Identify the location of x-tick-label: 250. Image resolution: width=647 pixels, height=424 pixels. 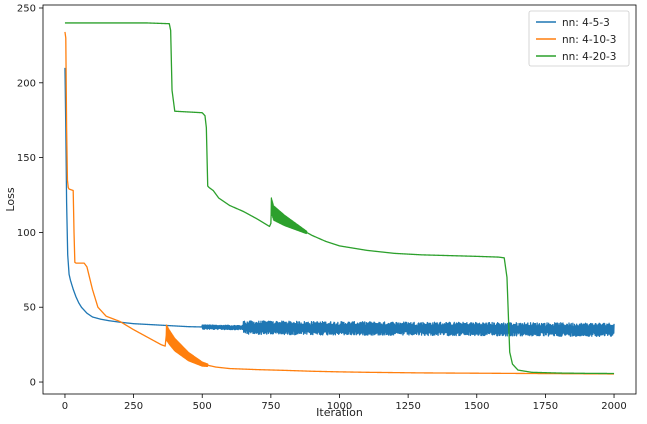
(133, 406).